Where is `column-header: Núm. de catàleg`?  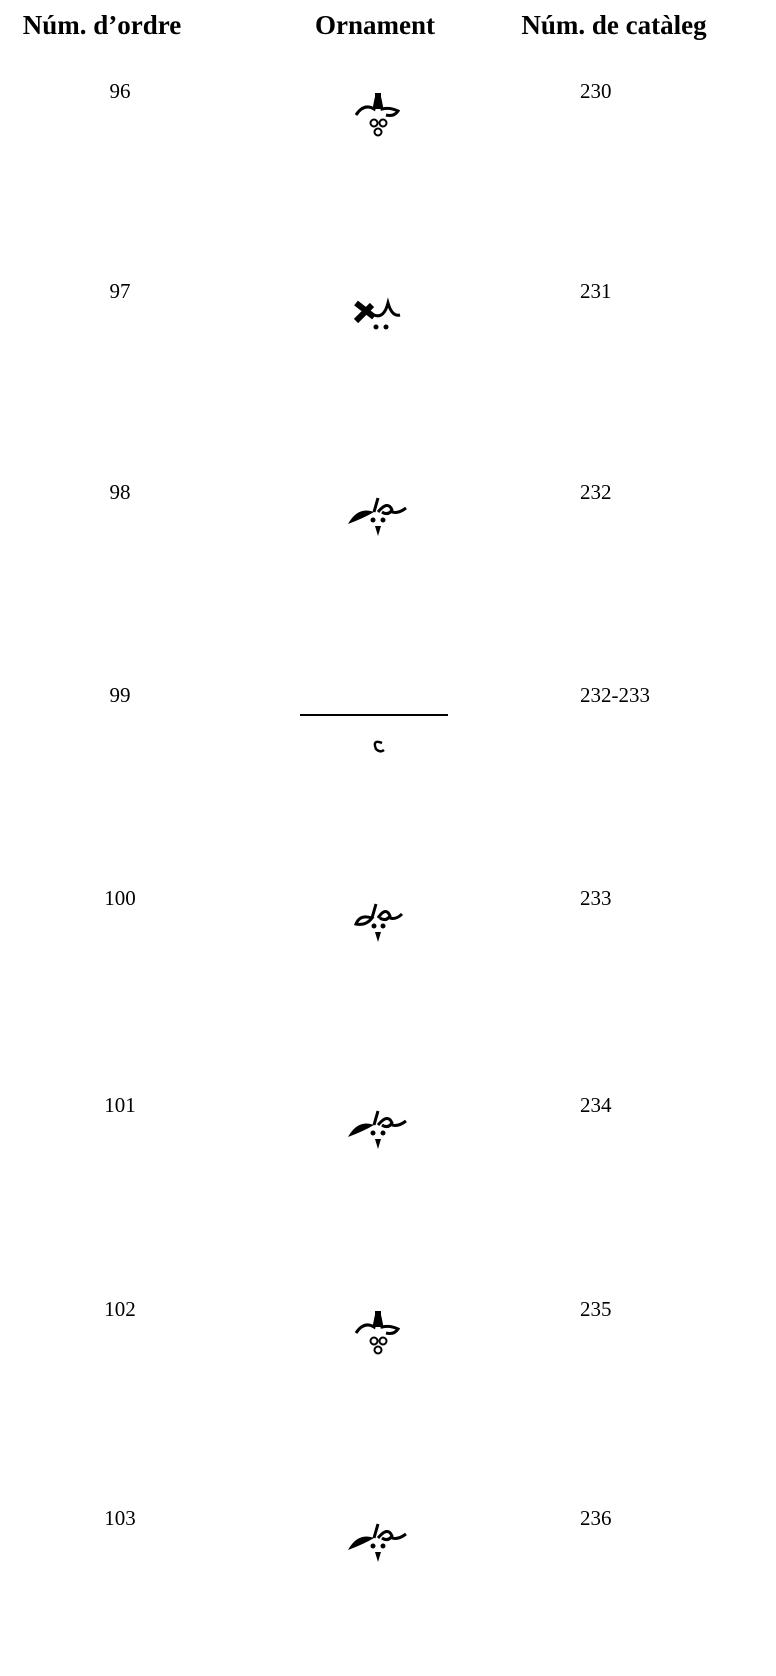
column-header: Núm. de catàleg is located at coordinates (614, 25).